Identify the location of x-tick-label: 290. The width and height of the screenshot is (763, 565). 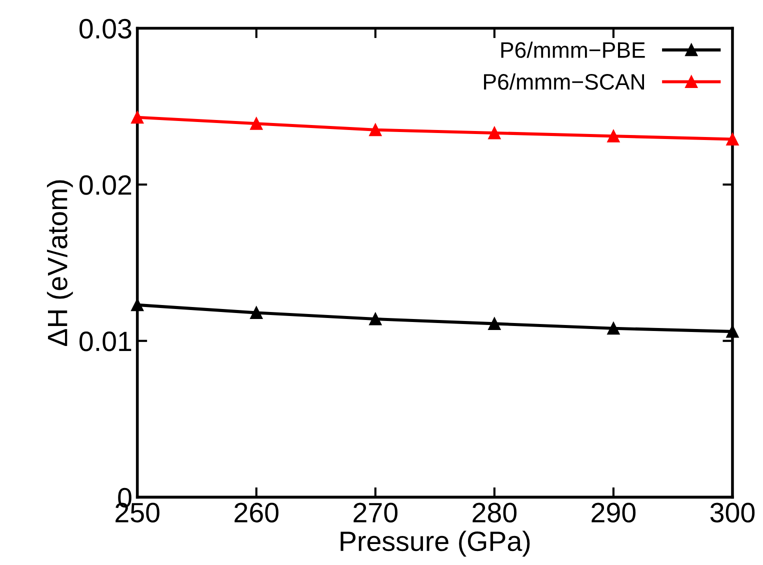
(614, 512).